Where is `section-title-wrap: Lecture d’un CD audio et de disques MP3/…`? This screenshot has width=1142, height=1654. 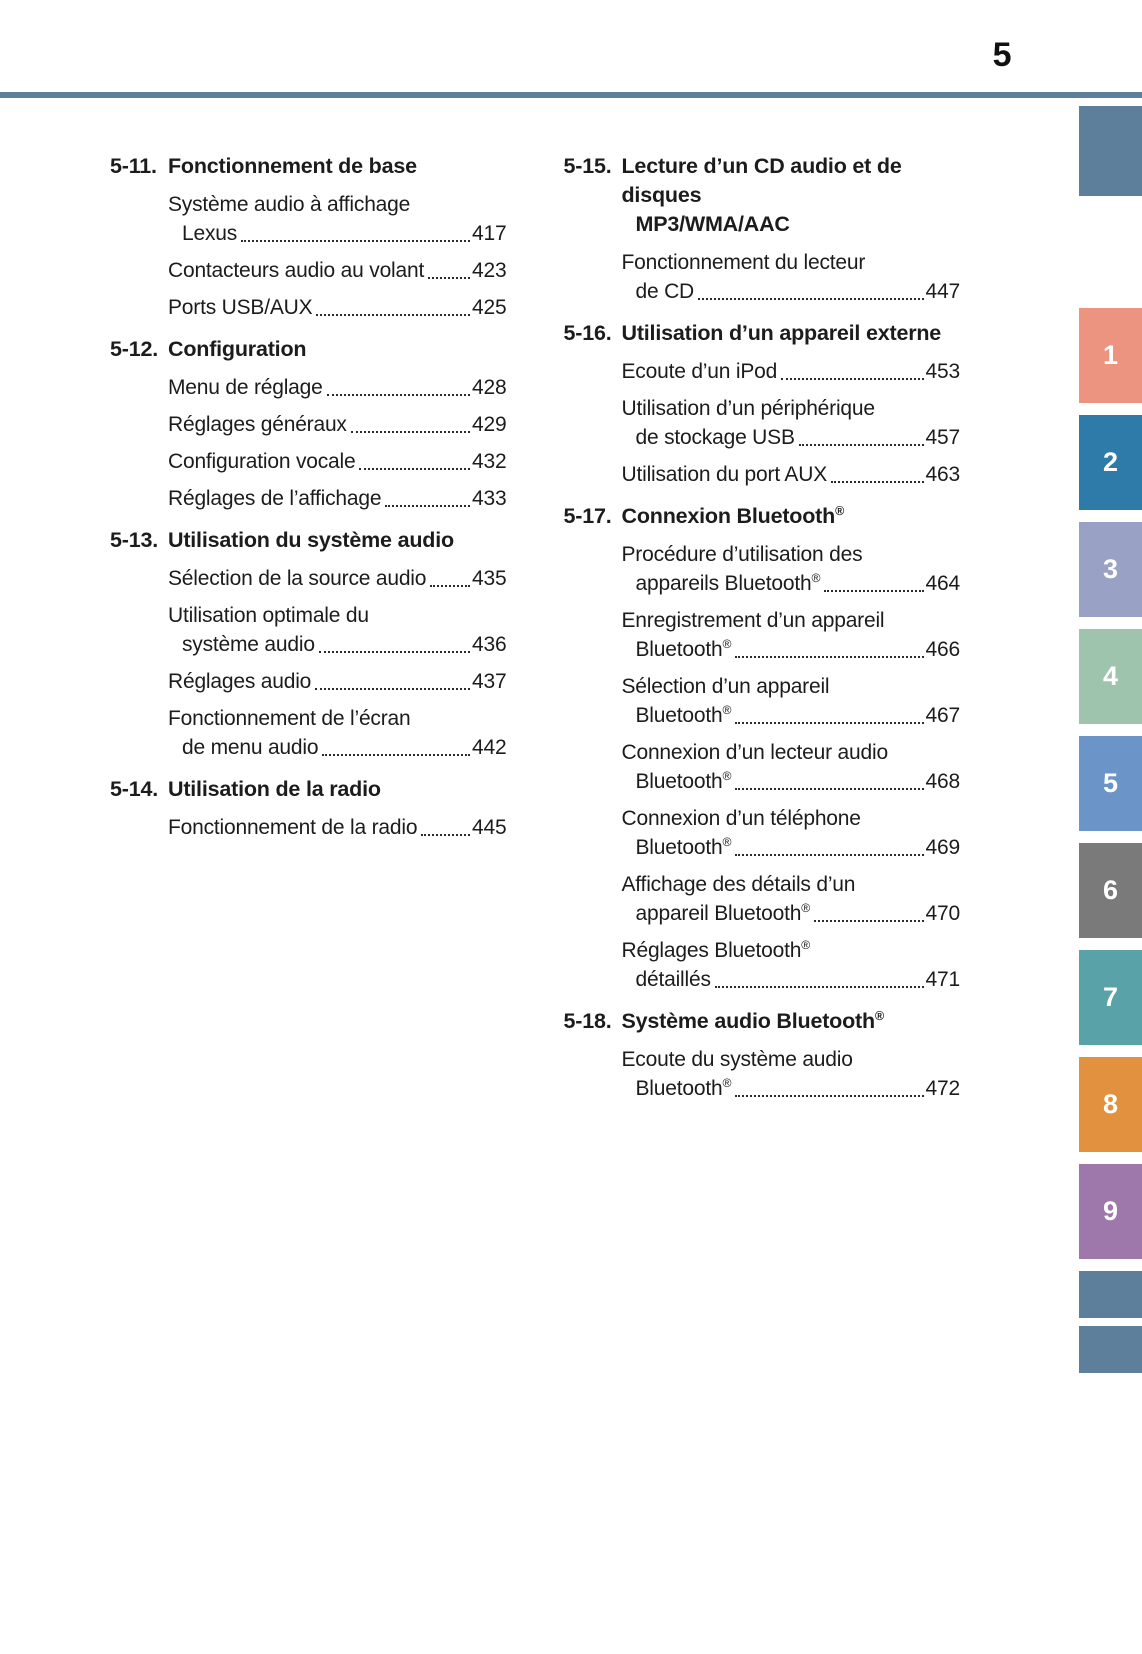
section-title-wrap: Lecture d’un CD audio et de disques MP3/… is located at coordinates (791, 195).